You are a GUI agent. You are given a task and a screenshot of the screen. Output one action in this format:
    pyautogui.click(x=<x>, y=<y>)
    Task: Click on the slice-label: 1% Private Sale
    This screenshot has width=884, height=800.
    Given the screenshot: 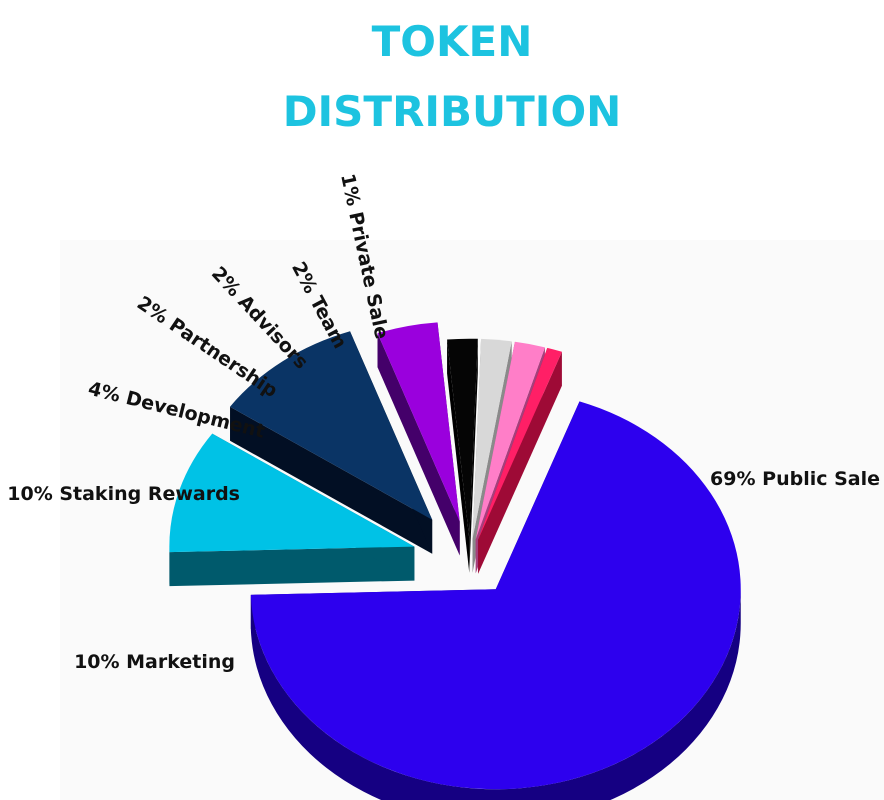 What is the action you would take?
    pyautogui.click(x=364, y=256)
    